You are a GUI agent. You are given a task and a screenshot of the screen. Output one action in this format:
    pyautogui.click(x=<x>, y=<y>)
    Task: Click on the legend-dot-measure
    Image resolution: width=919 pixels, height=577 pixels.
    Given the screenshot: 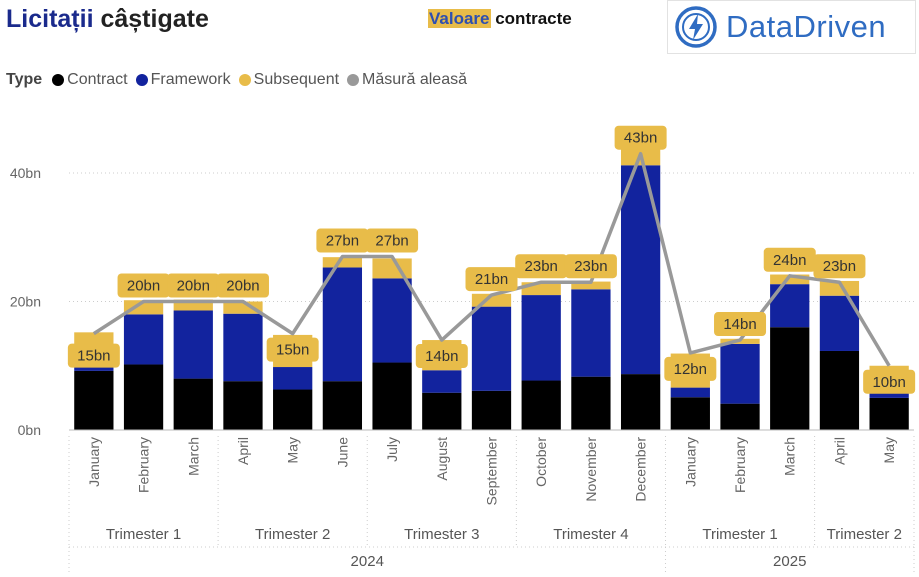 What is the action you would take?
    pyautogui.click(x=353, y=80)
    